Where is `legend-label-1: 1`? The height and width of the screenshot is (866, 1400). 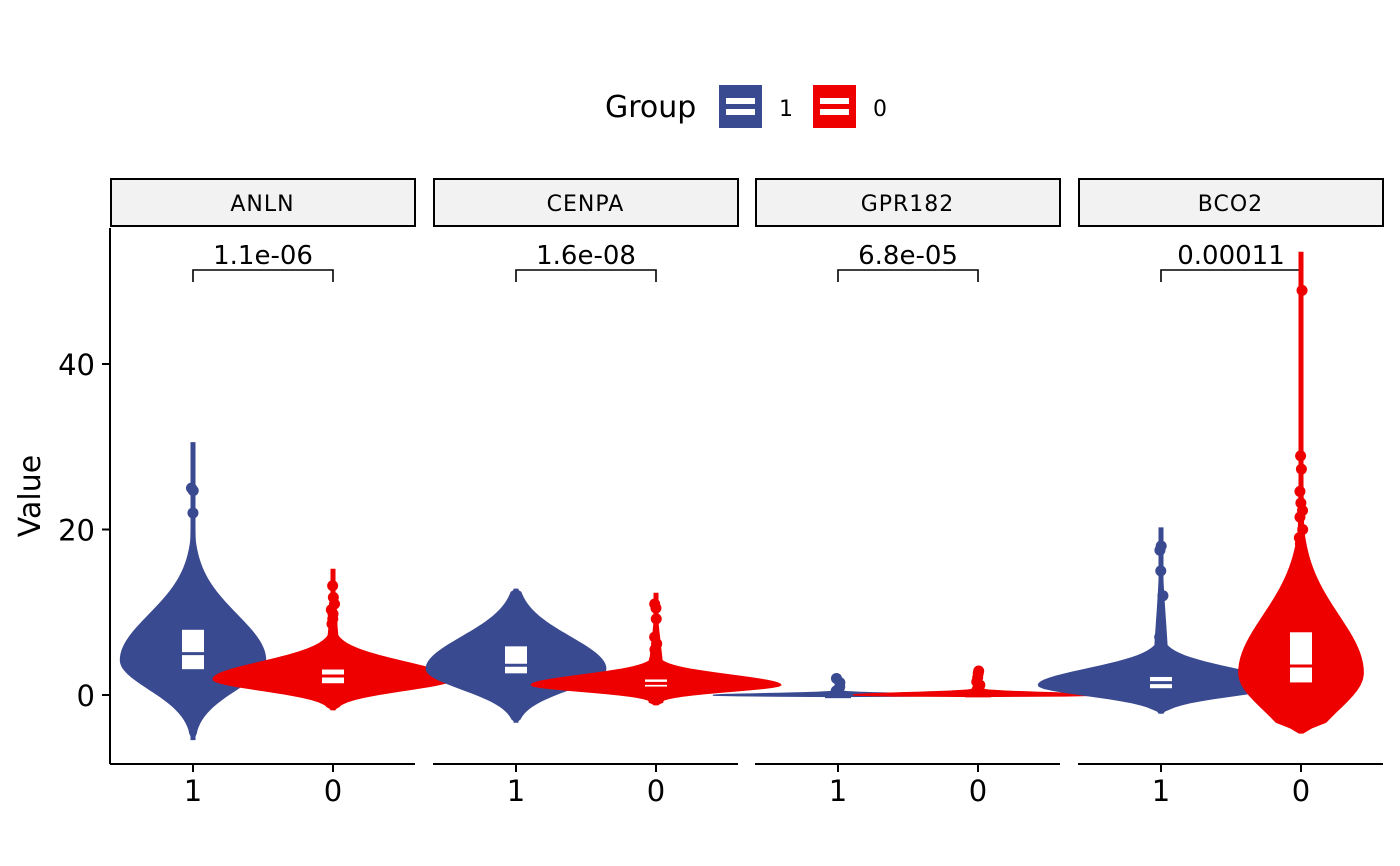 legend-label-1: 1 is located at coordinates (786, 109).